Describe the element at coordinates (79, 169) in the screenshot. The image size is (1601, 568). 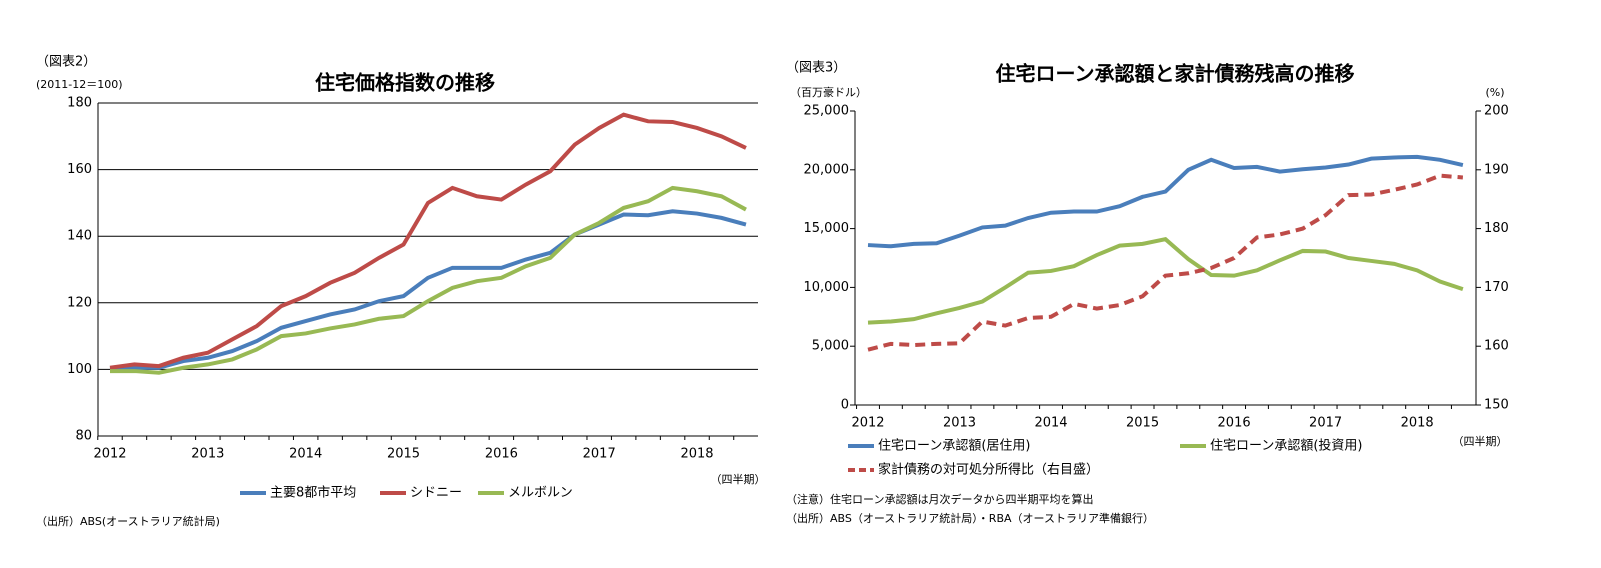
I see `y-tick-label: 160` at that location.